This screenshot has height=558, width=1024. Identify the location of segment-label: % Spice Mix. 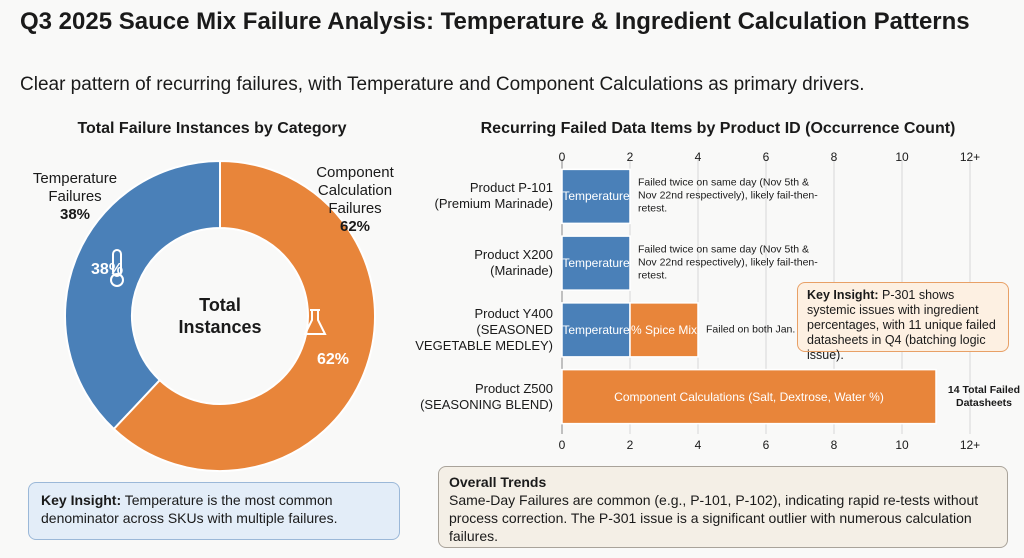
(664, 329).